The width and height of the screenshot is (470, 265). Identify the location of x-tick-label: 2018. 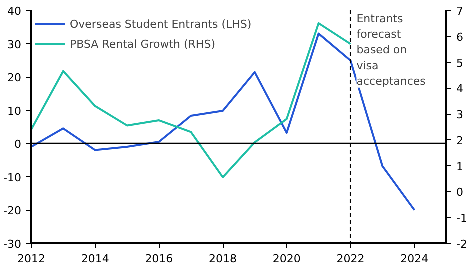
(223, 258).